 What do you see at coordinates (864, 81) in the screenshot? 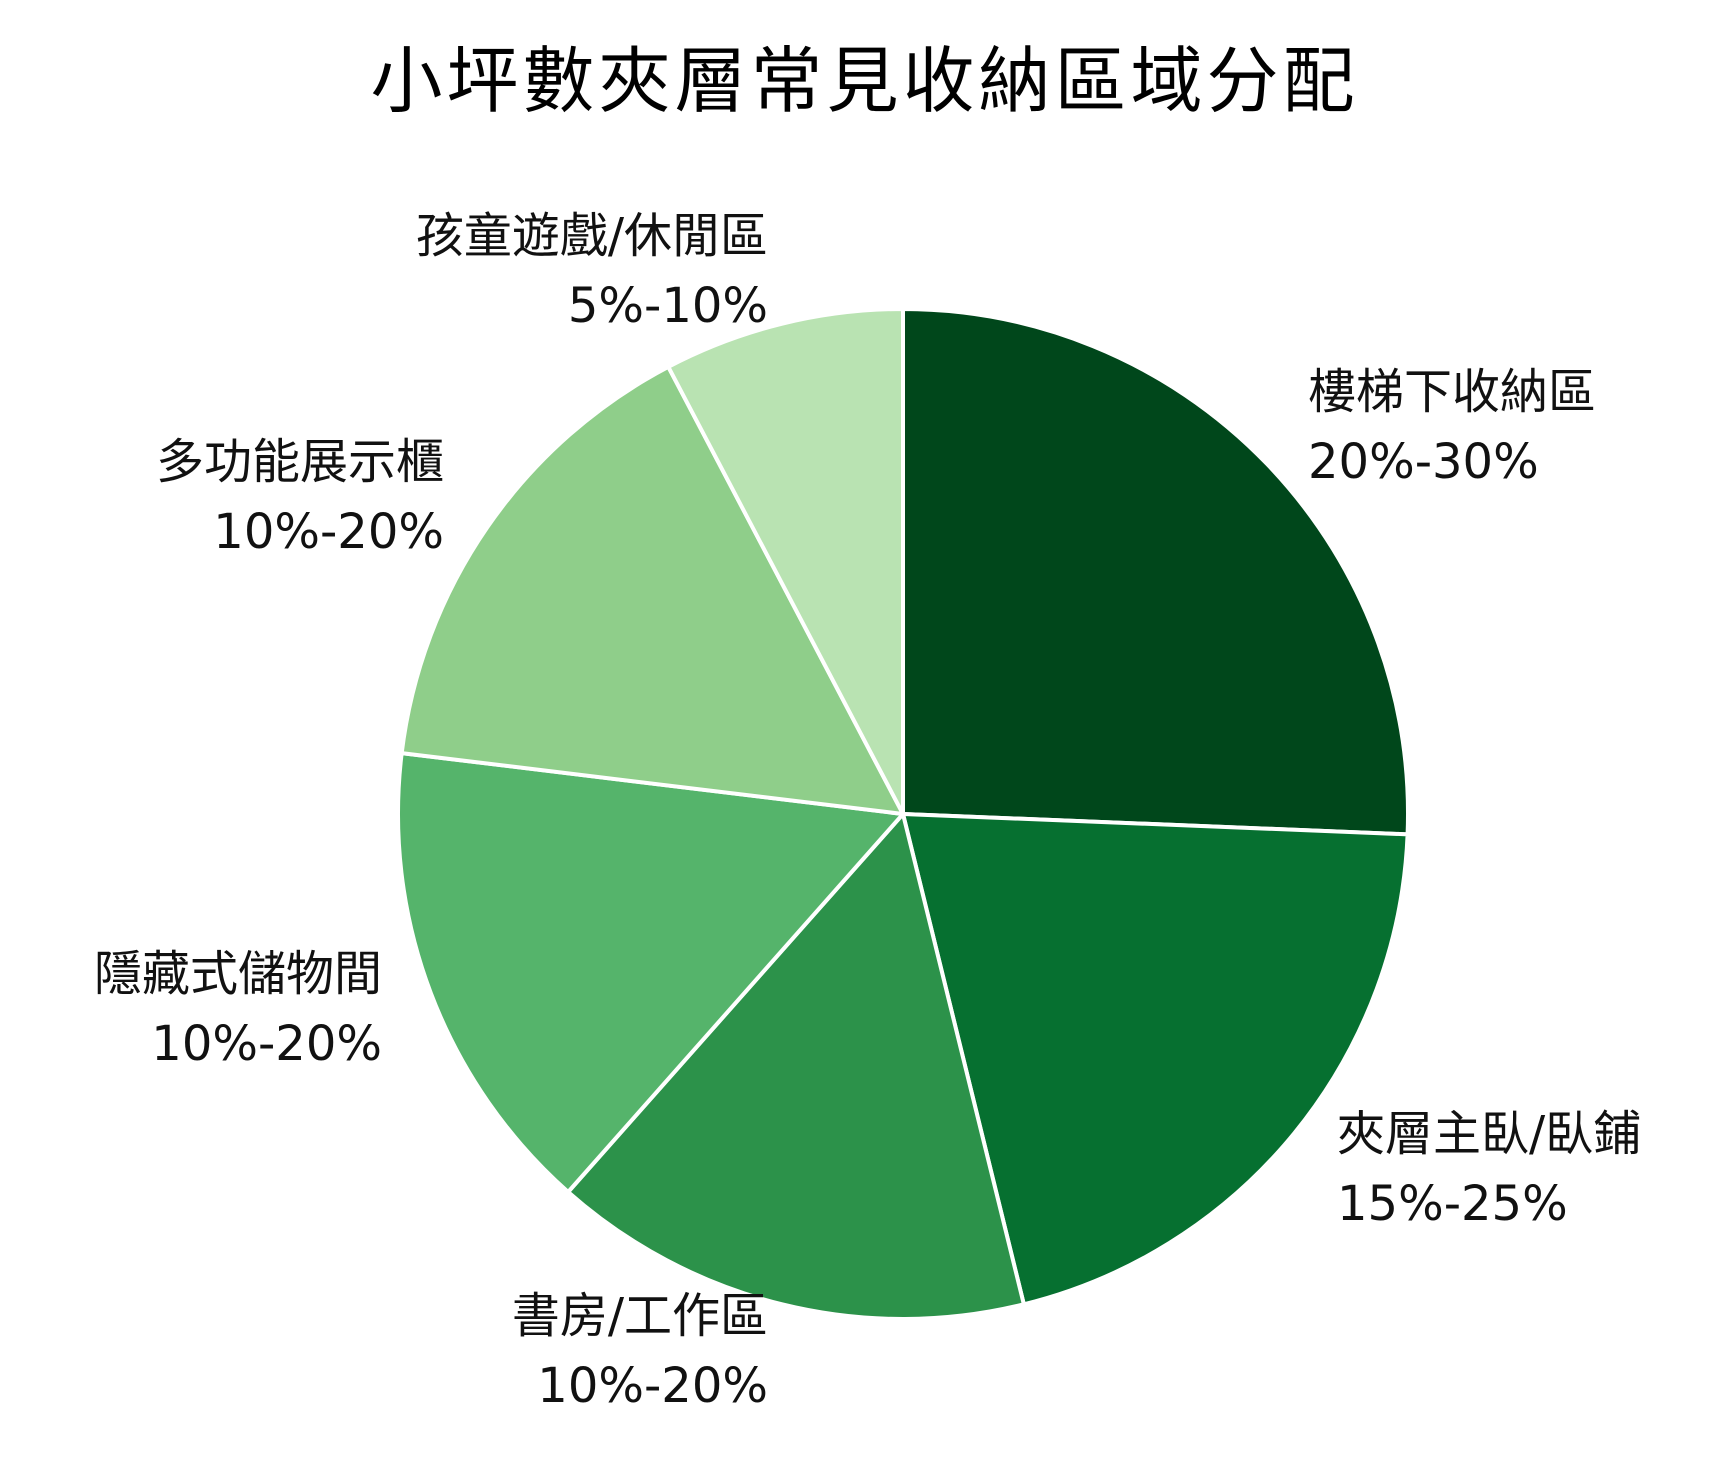
I see `chart-title: 小坪數夾層常見收納區域分配` at bounding box center [864, 81].